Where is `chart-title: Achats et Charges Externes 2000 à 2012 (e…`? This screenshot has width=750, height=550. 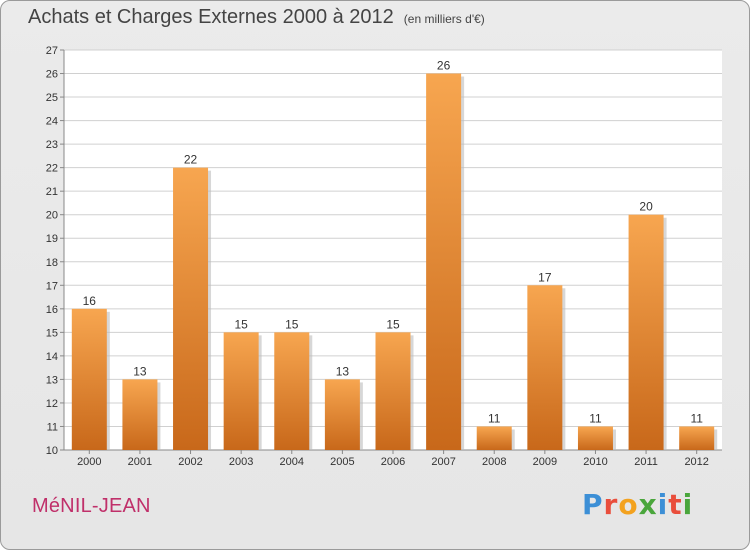
chart-title: Achats et Charges Externes 2000 à 2012 (e… is located at coordinates (256, 17).